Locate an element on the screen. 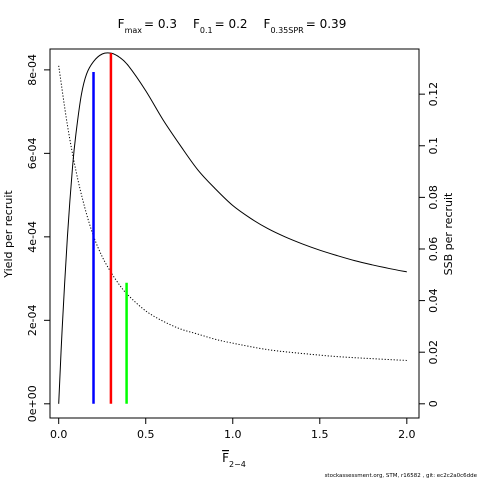 The height and width of the screenshot is (480, 480). y2-axis-label: SSB per recruit is located at coordinates (448, 233).